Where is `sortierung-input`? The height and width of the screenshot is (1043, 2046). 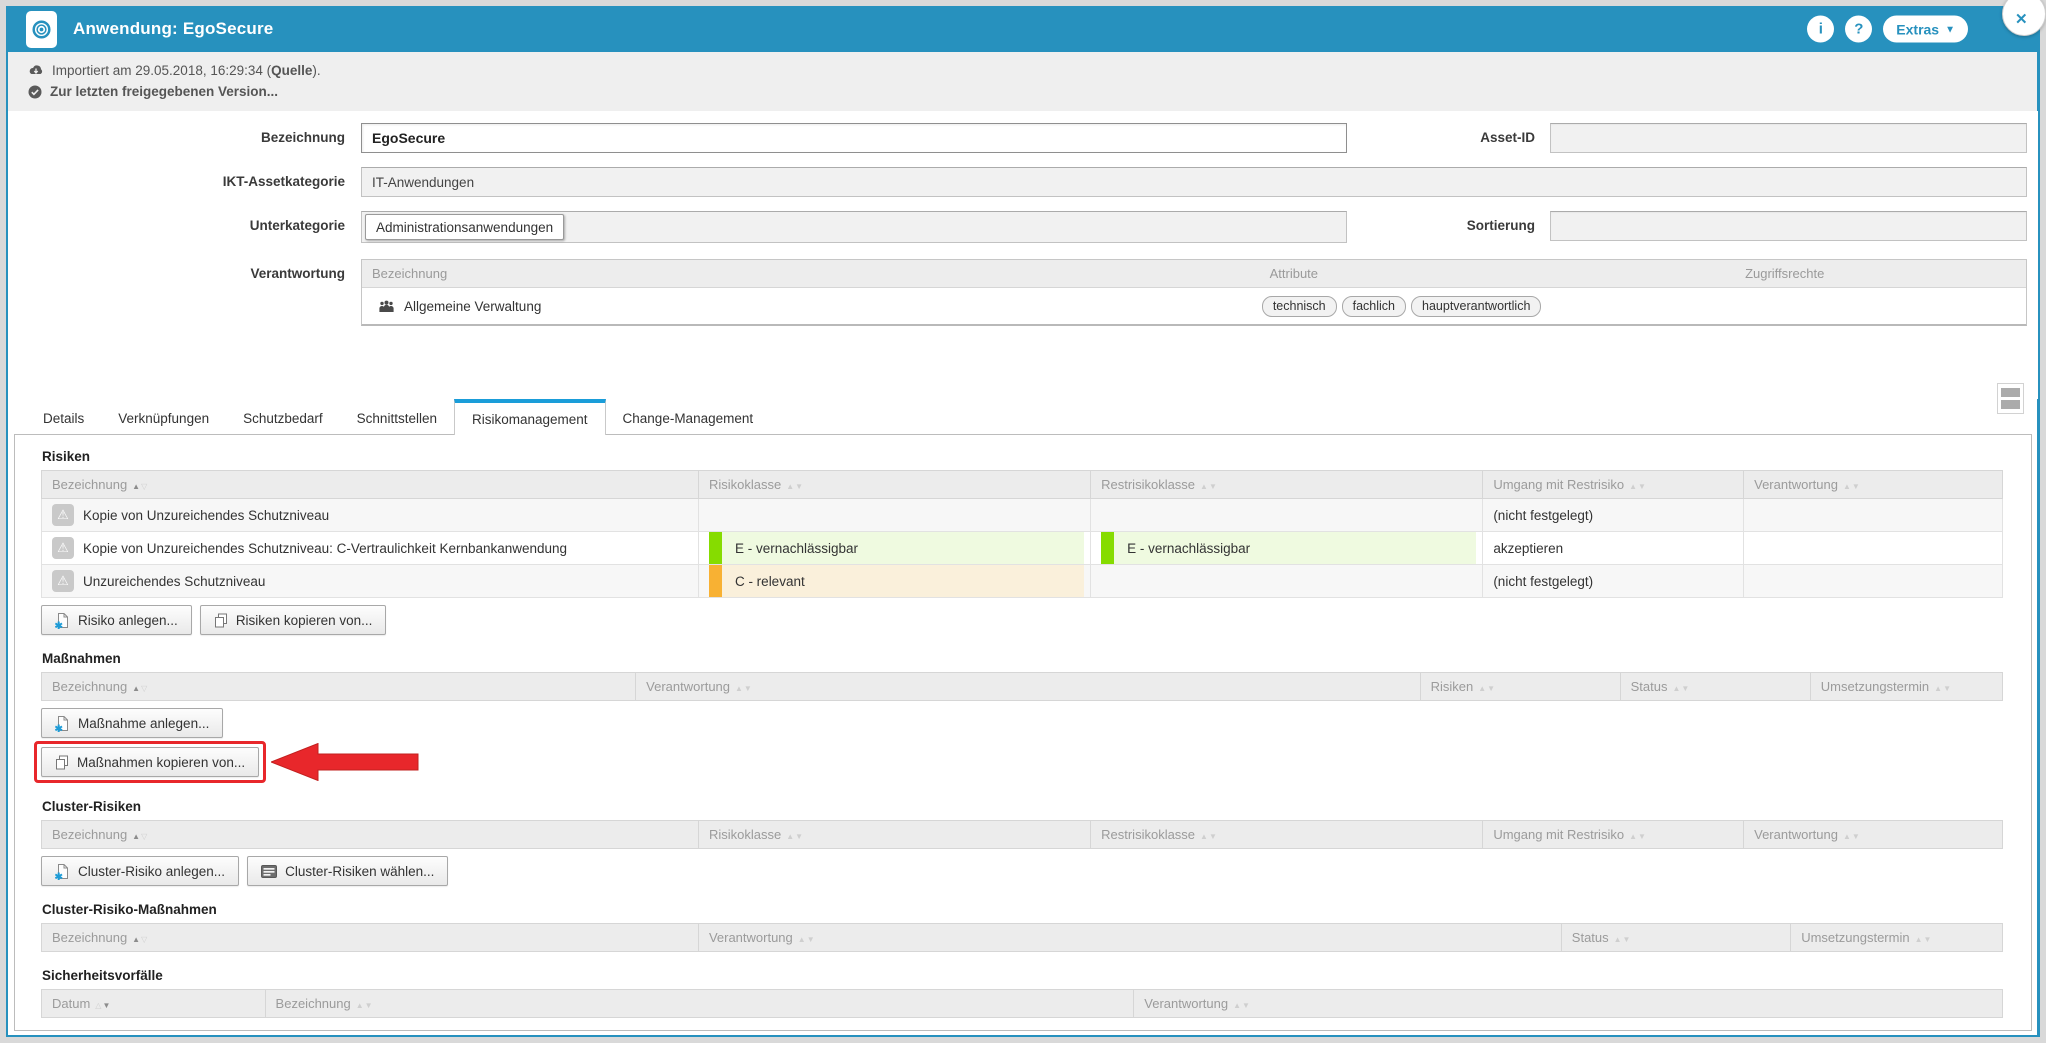 sortierung-input is located at coordinates (1788, 226).